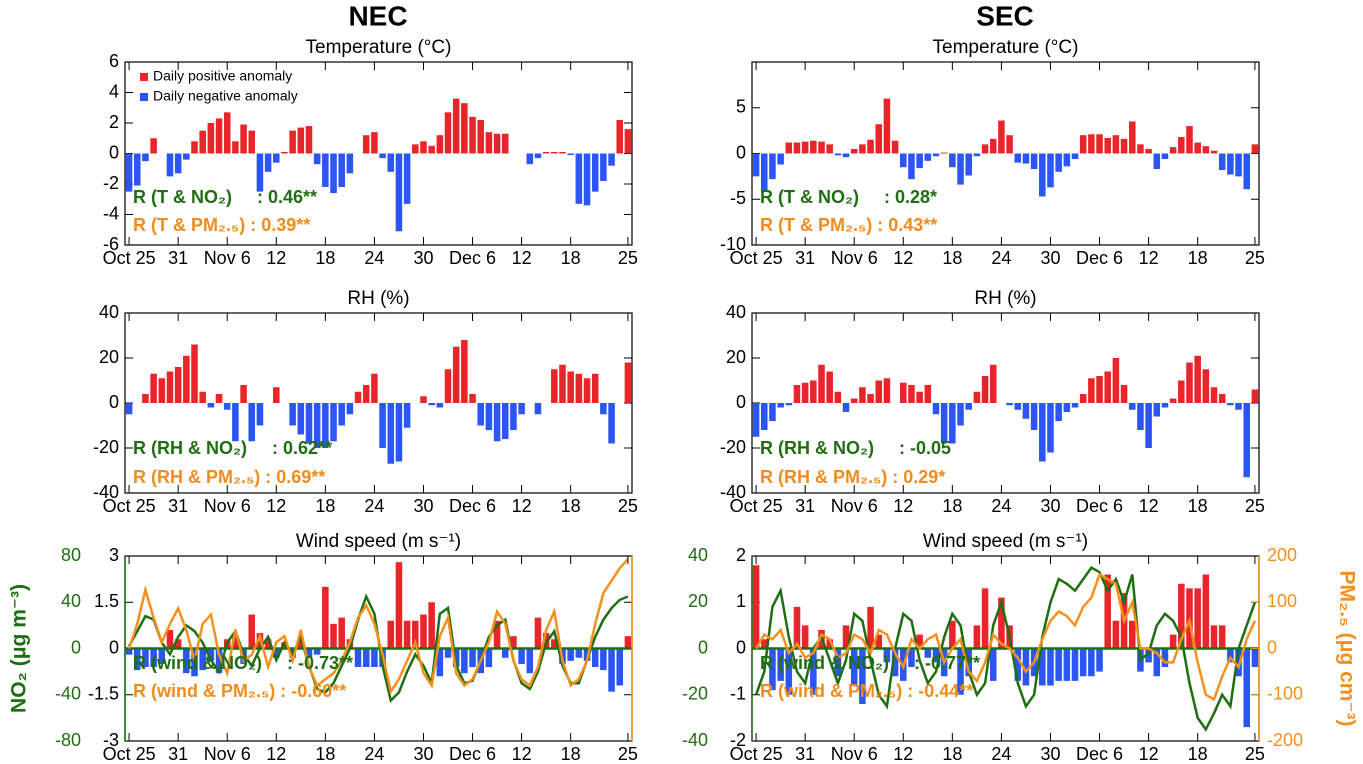  What do you see at coordinates (68, 740) in the screenshot?
I see `y2-tick-label: -80` at bounding box center [68, 740].